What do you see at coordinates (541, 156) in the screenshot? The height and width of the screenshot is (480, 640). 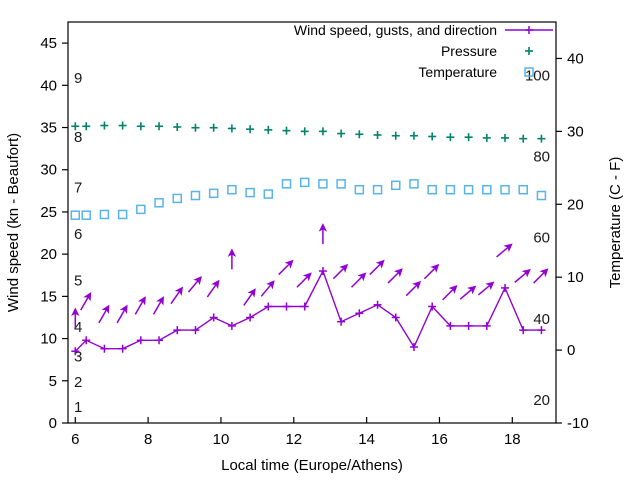 I see `fahrenheit-scale-label: 80` at bounding box center [541, 156].